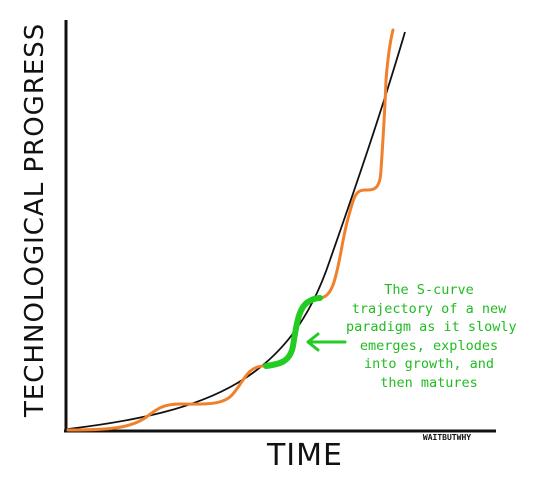  What do you see at coordinates (429, 308) in the screenshot?
I see `annotation-line: trajectory of a new` at bounding box center [429, 308].